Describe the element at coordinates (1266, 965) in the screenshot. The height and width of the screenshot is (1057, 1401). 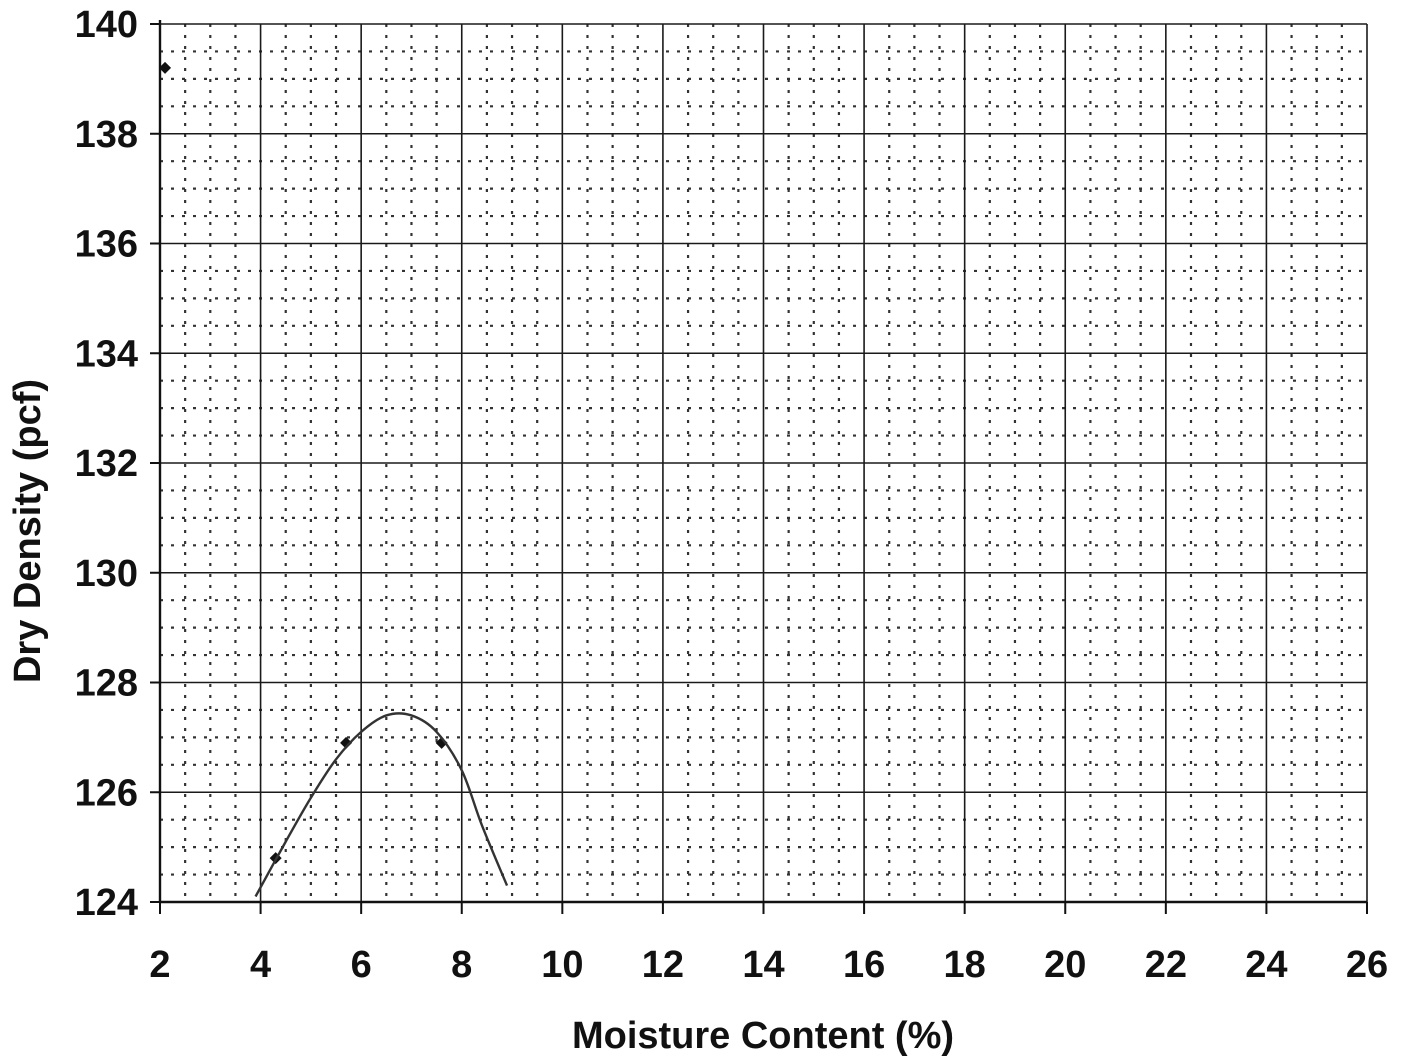
I see `x-tick-label: 24` at that location.